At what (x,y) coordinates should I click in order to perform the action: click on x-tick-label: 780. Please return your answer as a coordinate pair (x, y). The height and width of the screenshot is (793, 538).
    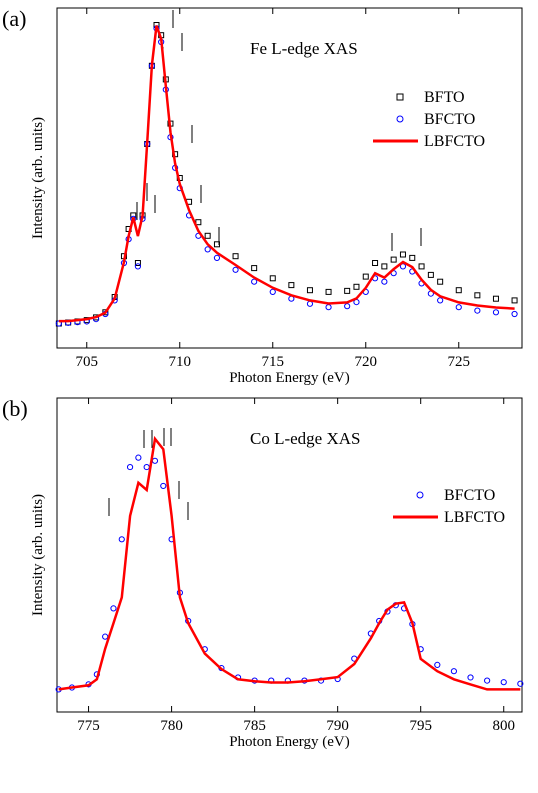
    Looking at the image, I should click on (171, 726).